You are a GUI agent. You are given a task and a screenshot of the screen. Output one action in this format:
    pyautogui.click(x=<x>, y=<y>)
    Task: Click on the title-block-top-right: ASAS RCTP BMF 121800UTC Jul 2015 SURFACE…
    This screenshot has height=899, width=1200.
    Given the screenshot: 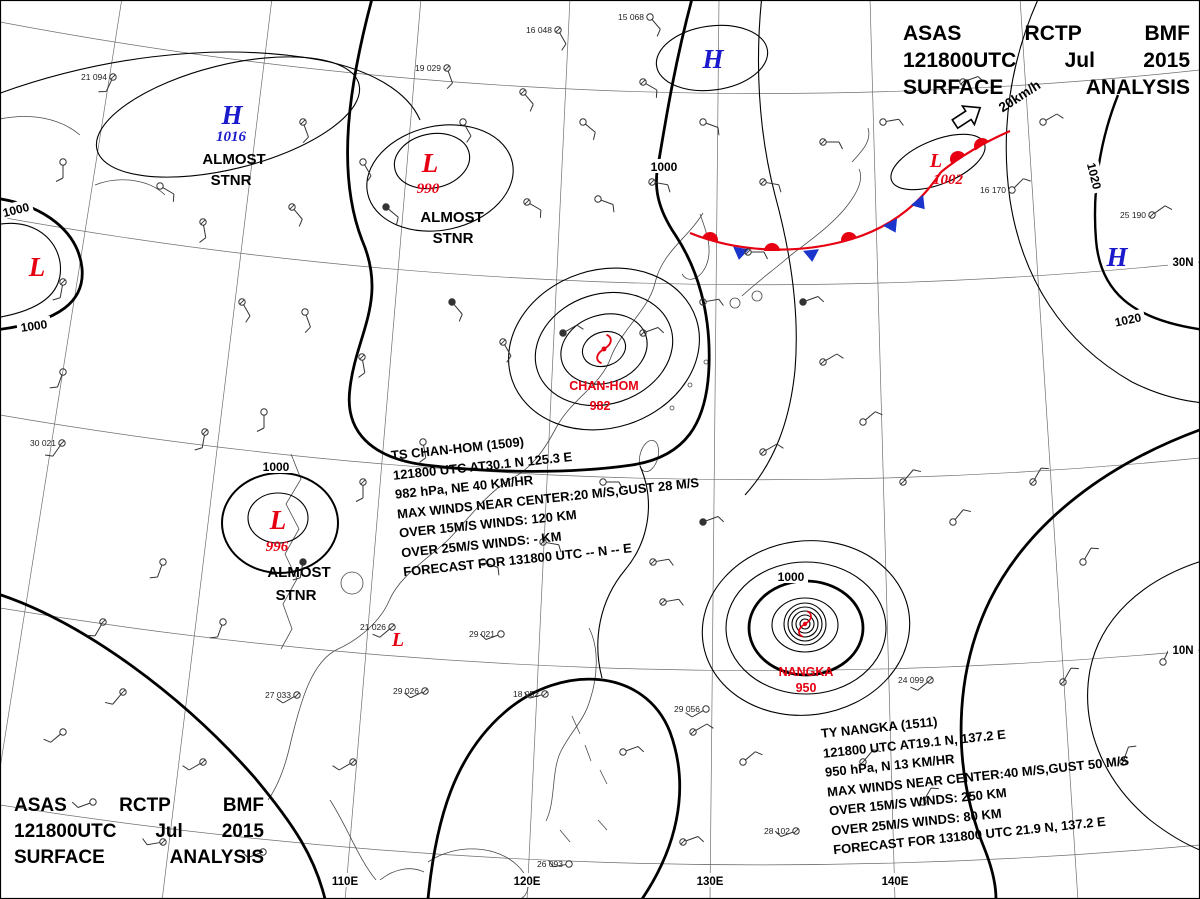 What is the action you would take?
    pyautogui.click(x=1046, y=60)
    